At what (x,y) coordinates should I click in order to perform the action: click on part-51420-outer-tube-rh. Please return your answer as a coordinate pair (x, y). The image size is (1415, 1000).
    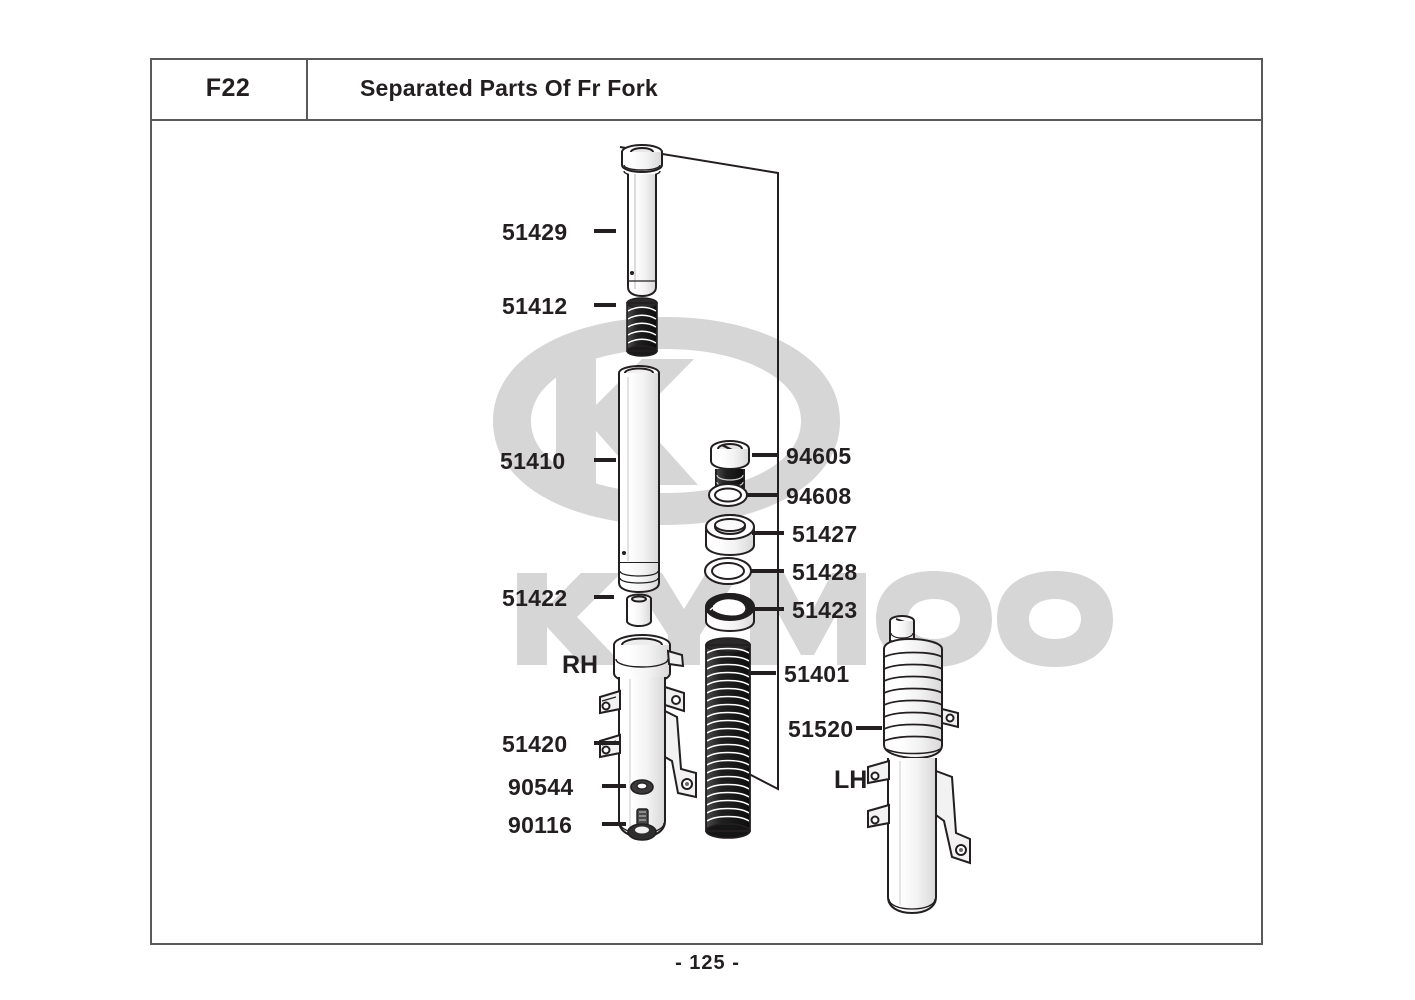
    Looking at the image, I should click on (648, 736).